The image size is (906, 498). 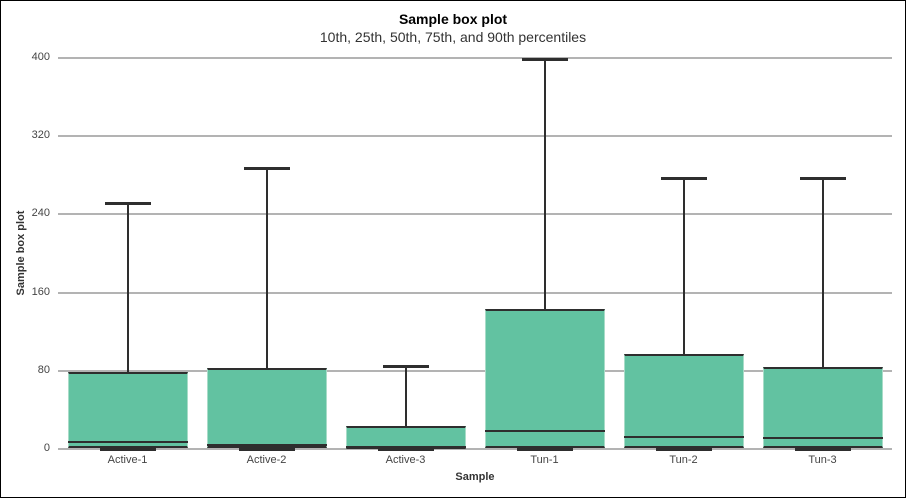 What do you see at coordinates (40, 291) in the screenshot?
I see `y-tick-label-160: 160` at bounding box center [40, 291].